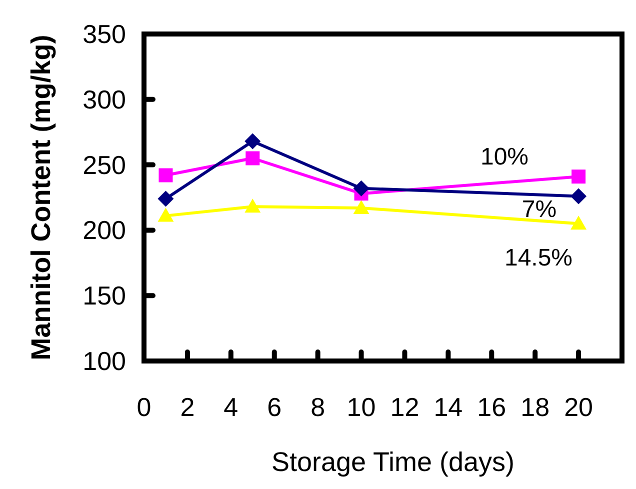  What do you see at coordinates (104, 361) in the screenshot?
I see `y-tick-label: 100` at bounding box center [104, 361].